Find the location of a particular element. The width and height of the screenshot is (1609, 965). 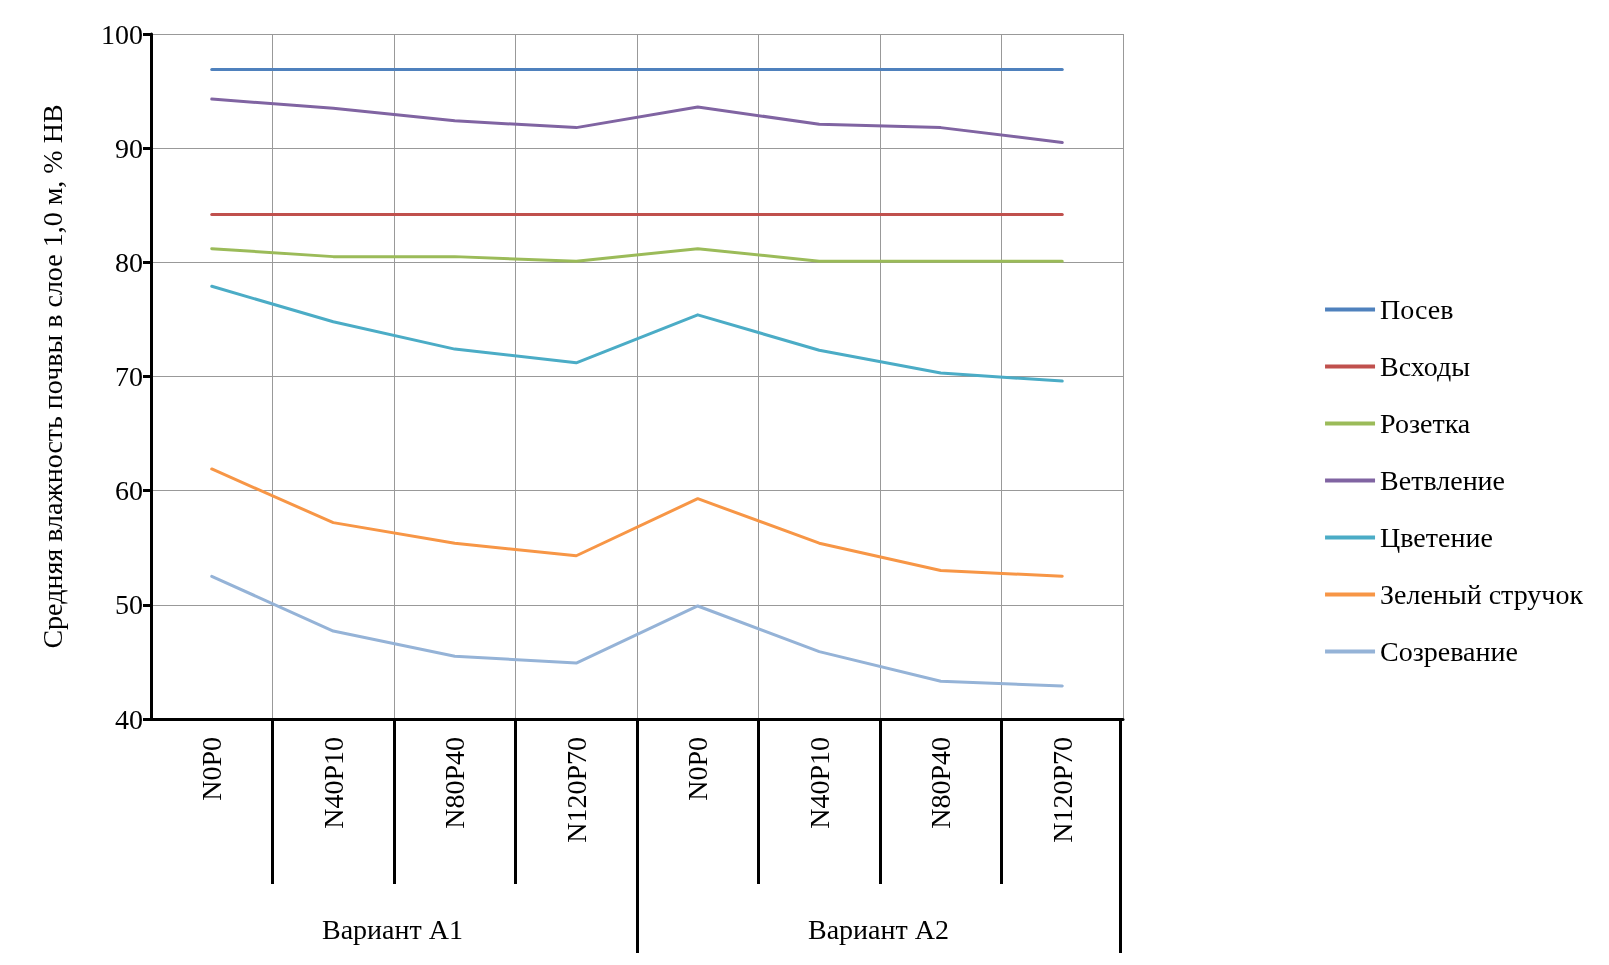

legend-label: Зеленый стручок is located at coordinates (1482, 594).